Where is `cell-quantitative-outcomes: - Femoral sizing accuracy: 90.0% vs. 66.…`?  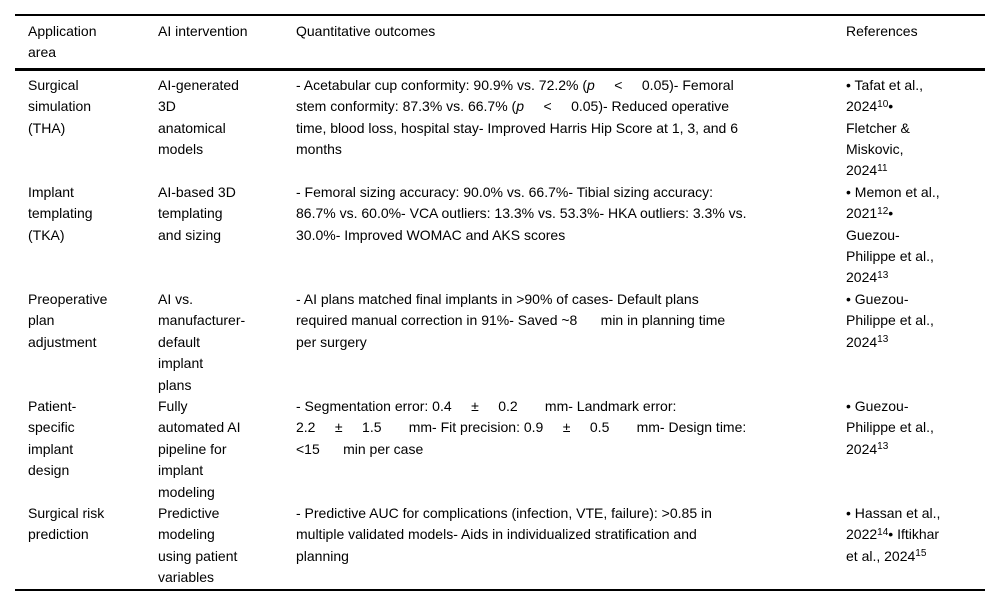
cell-quantitative-outcomes: - Femoral sizing accuracy: 90.0% vs. 66.… is located at coordinates (521, 213).